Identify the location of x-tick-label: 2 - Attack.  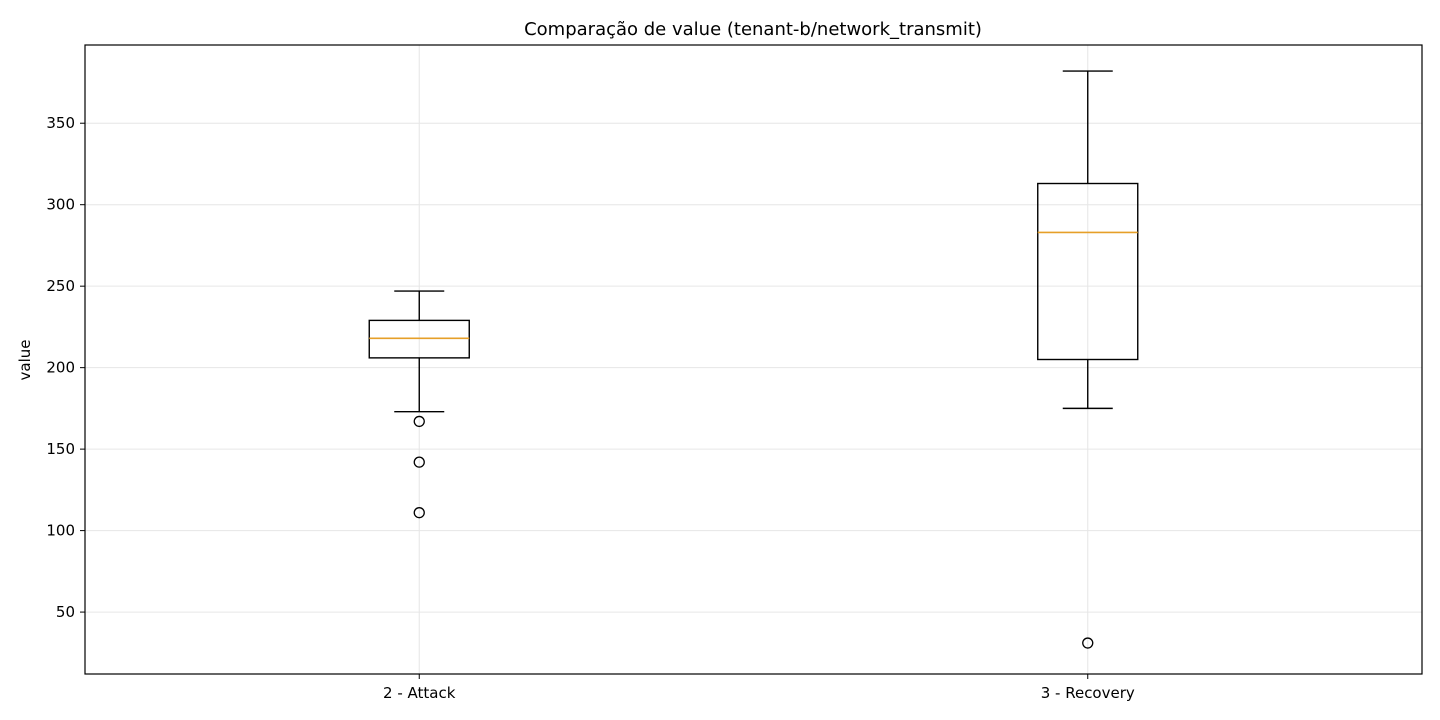
(419, 693).